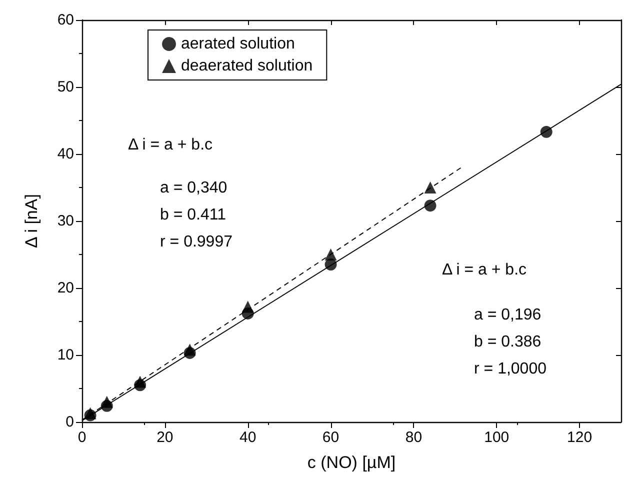  Describe the element at coordinates (196, 242) in the screenshot. I see `annotation: r = 0.9997` at that location.